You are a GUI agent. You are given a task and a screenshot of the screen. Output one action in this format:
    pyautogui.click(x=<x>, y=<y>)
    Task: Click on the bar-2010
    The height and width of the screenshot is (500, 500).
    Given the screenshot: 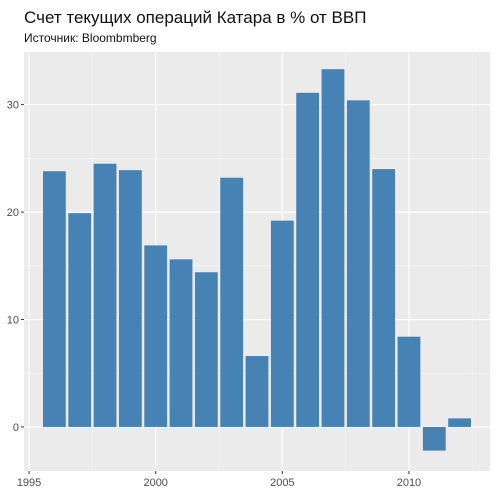 What is the action you would take?
    pyautogui.click(x=409, y=381)
    